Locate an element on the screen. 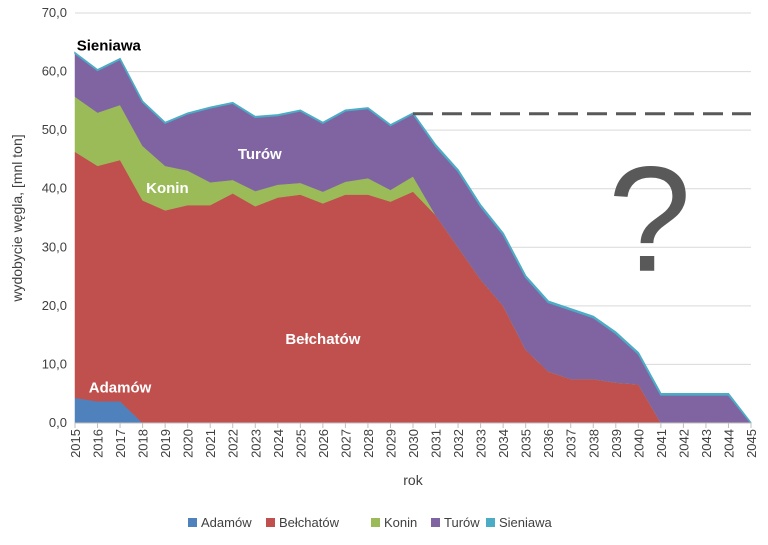 The image size is (768, 545). y-tick-label: 0,0 is located at coordinates (58, 422).